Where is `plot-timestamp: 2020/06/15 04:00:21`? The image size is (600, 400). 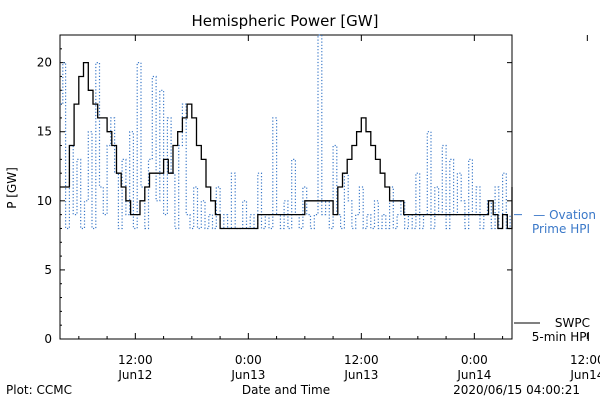
plot-timestamp: 2020/06/15 04:00:21 is located at coordinates (516, 390).